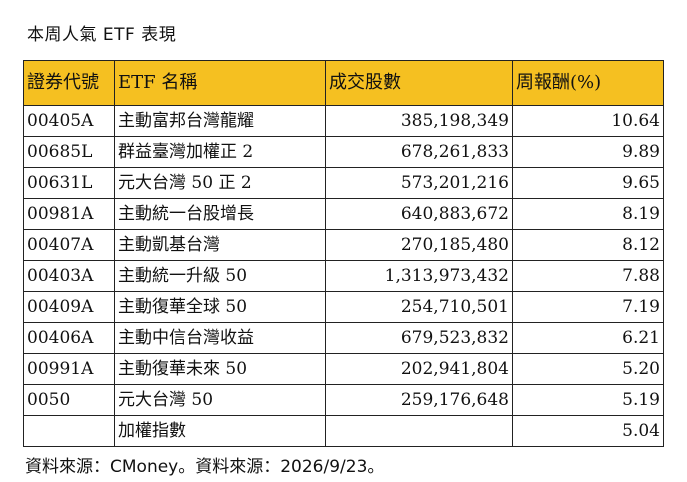 The width and height of the screenshot is (687, 482). I want to click on cell-volume: 679,523,832, so click(419, 338).